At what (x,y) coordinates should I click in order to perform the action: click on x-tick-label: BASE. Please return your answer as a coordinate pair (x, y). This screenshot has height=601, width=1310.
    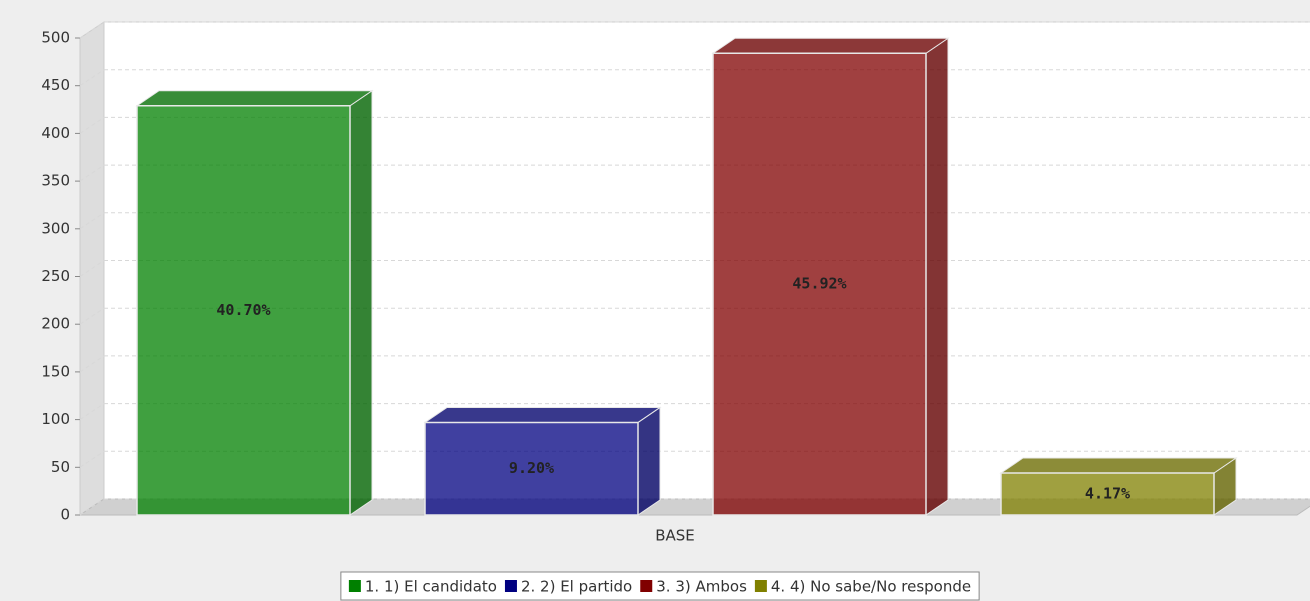
    Looking at the image, I should click on (675, 536).